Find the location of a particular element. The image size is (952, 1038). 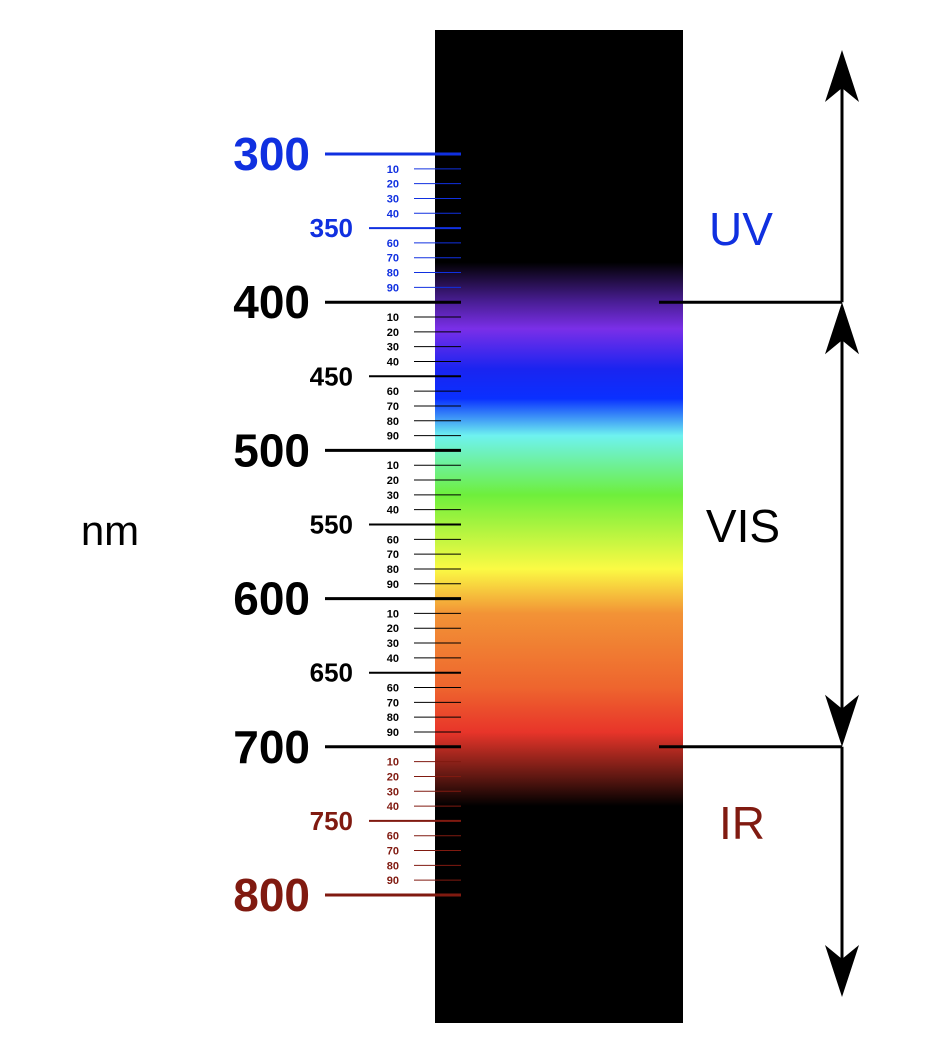

vis-region-label: VIS is located at coordinates (743, 526).